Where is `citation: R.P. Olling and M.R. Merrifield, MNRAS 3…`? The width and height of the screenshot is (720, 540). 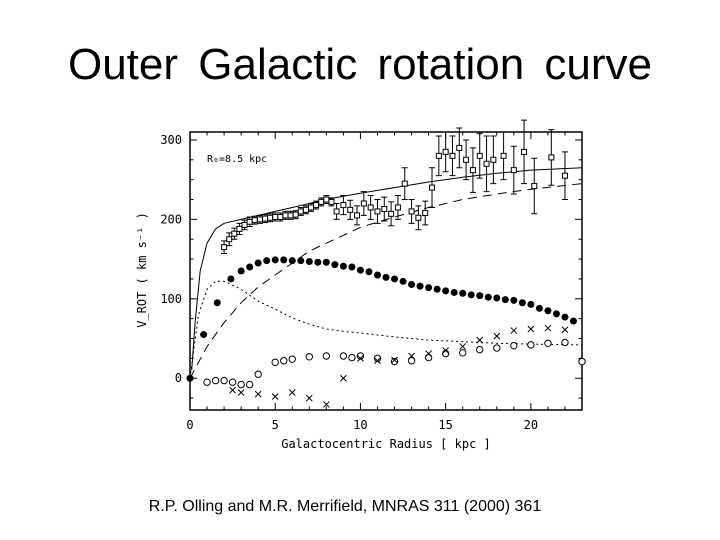 citation: R.P. Olling and M.R. Merrifield, MNRAS 3… is located at coordinates (345, 506).